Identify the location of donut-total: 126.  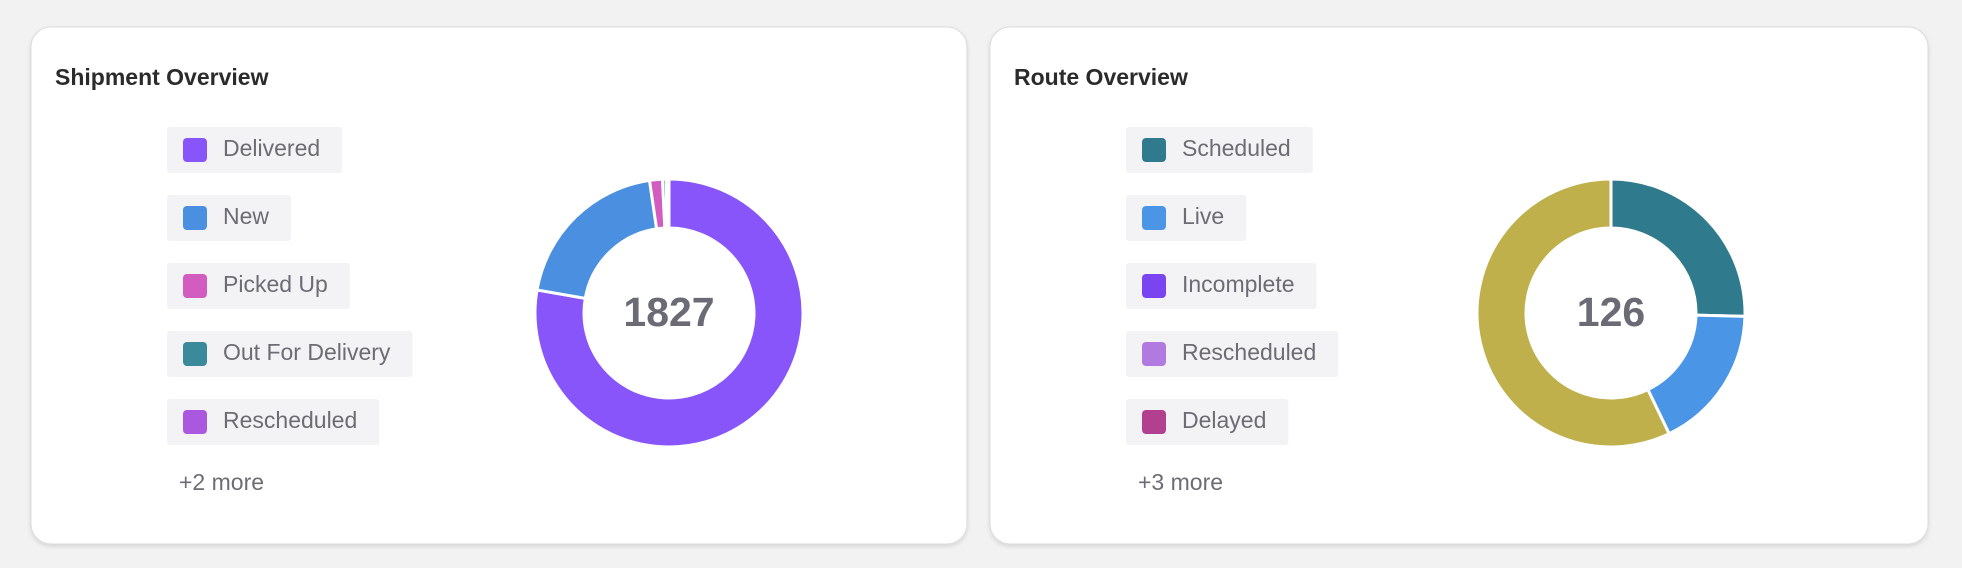
(1611, 312).